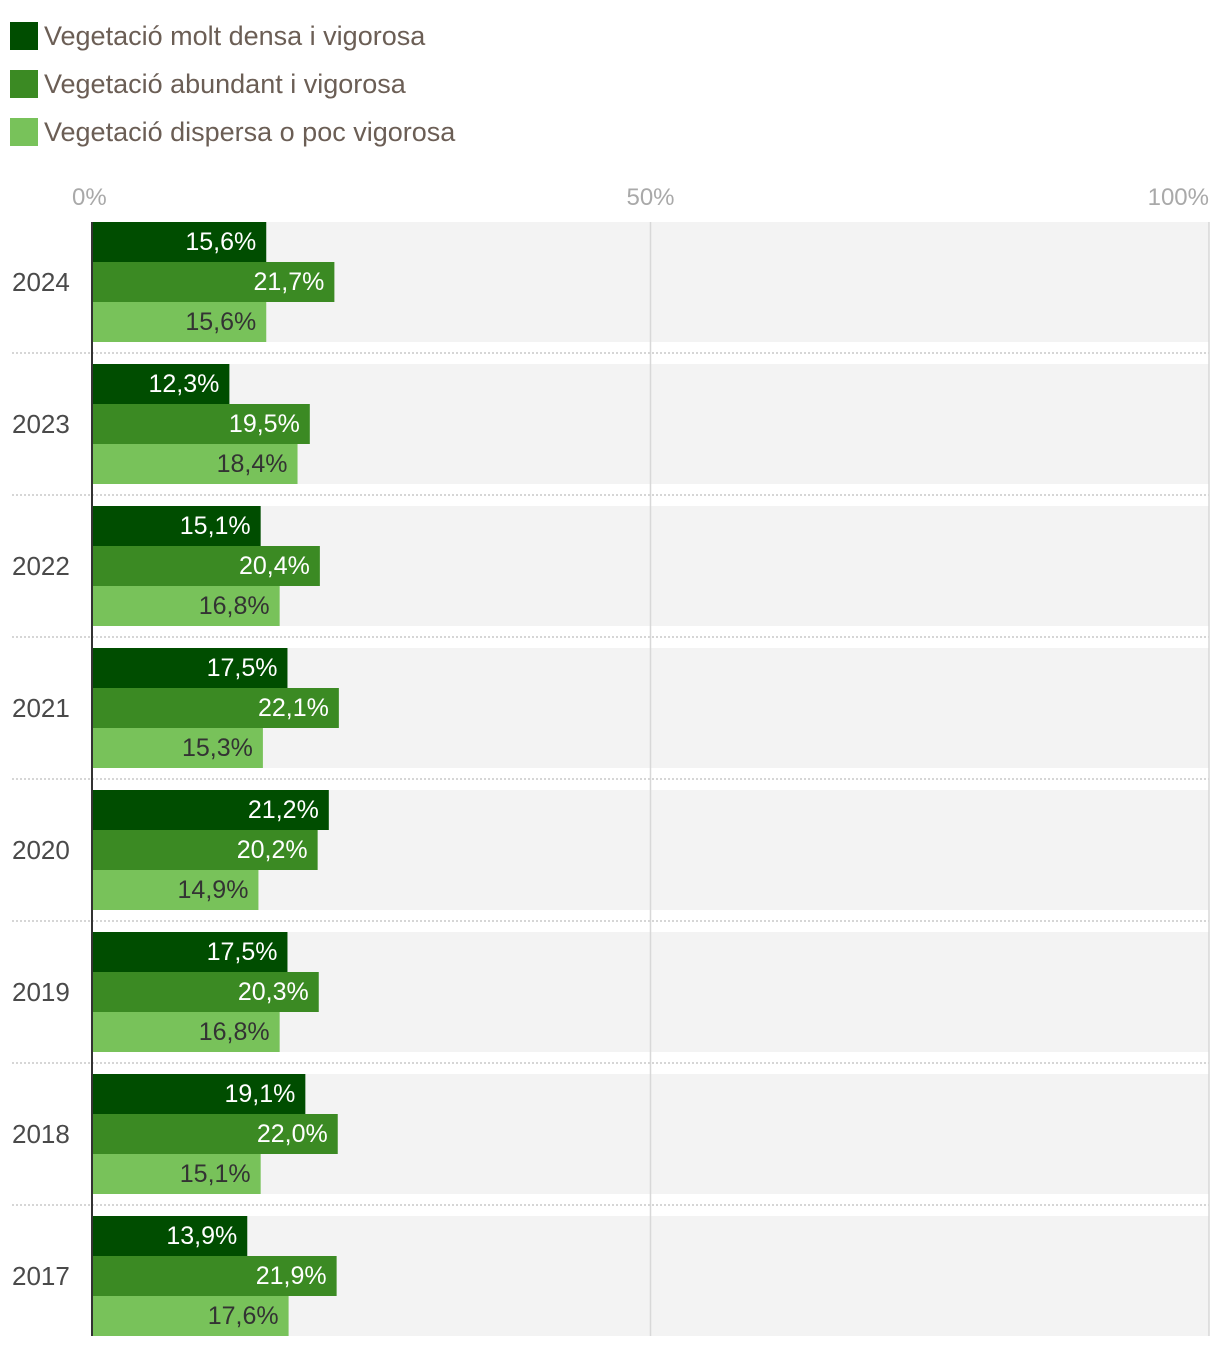 Image resolution: width=1220 pixels, height=1346 pixels. What do you see at coordinates (283, 810) in the screenshot?
I see `bar-value-label: 21,2%` at bounding box center [283, 810].